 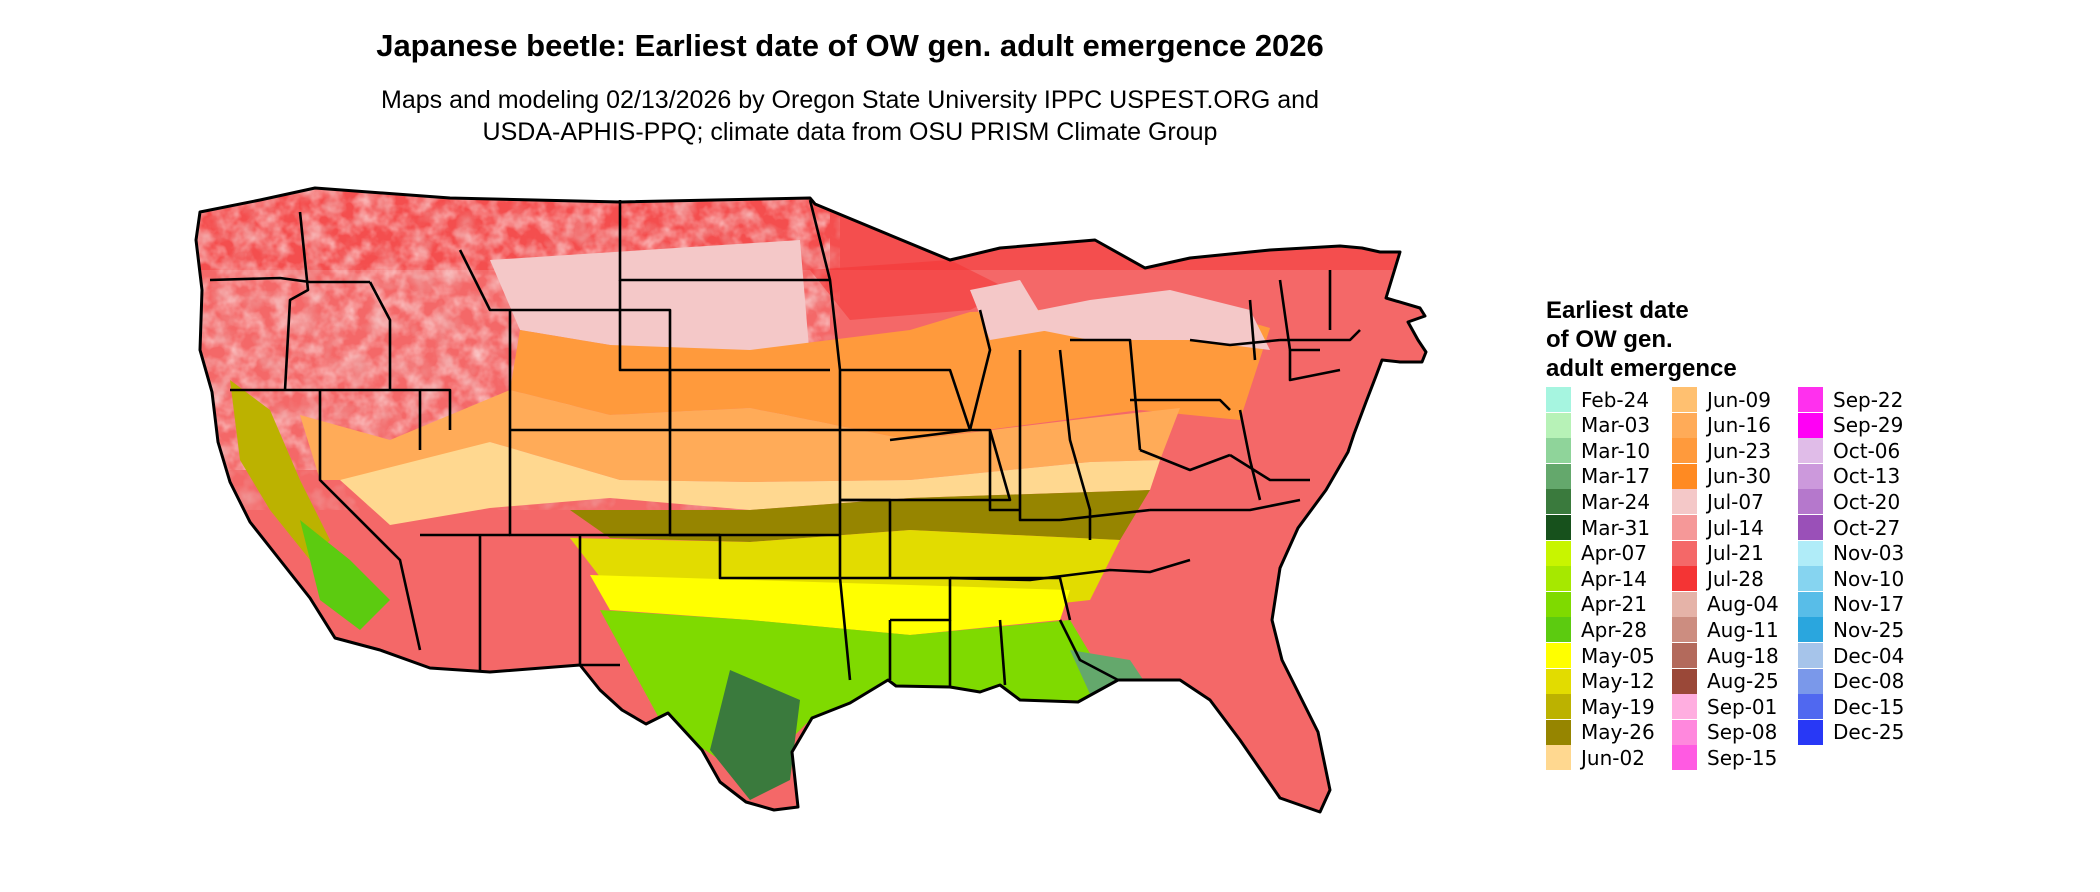 What do you see at coordinates (1739, 399) in the screenshot?
I see `legend-label: Jun-09` at bounding box center [1739, 399].